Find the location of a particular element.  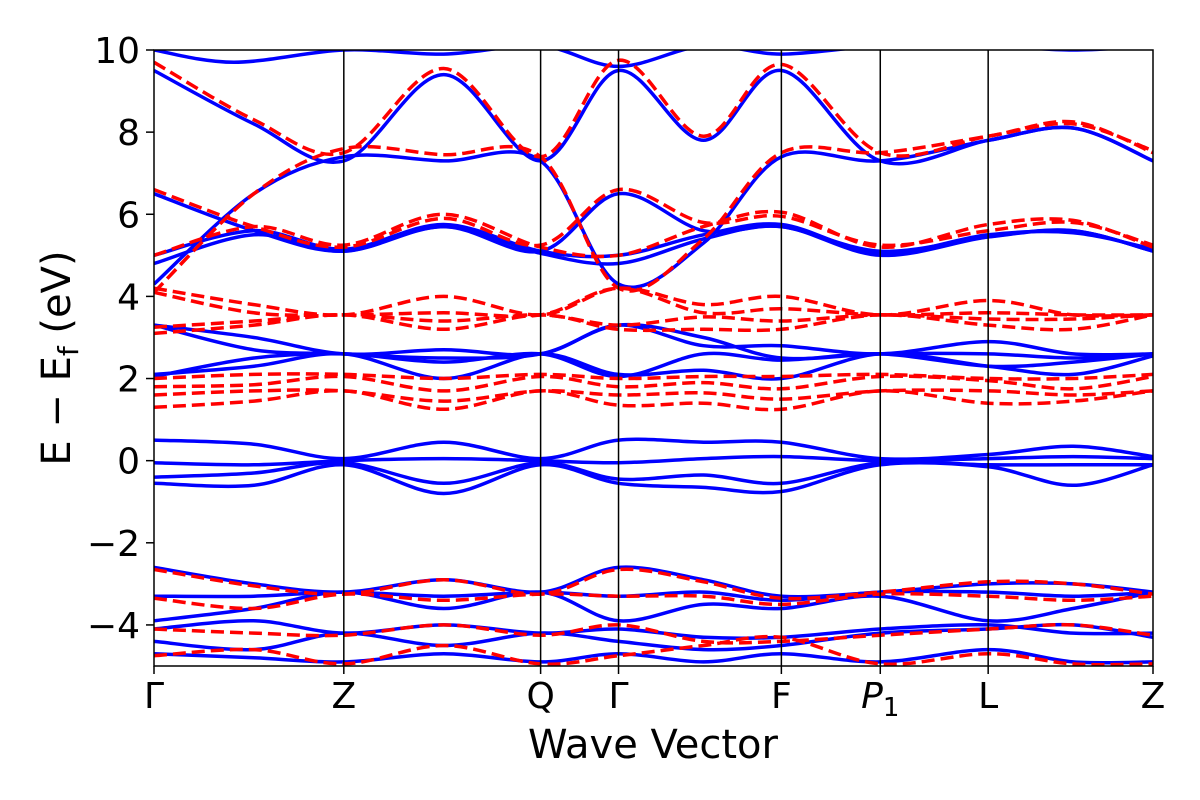

y-tick-label: −4 is located at coordinates (113, 626).